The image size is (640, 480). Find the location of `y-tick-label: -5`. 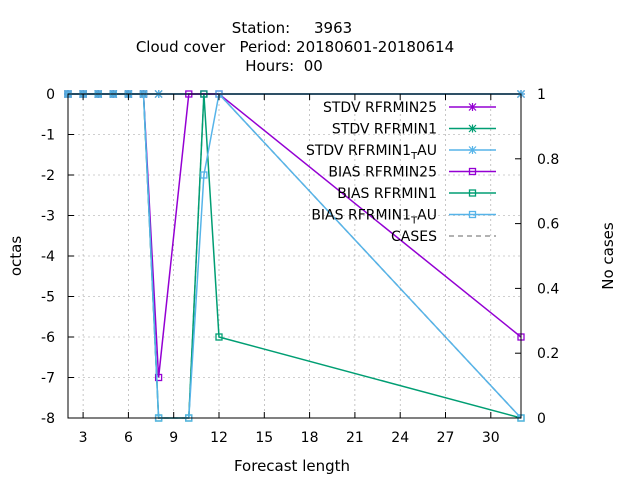

y-tick-label: -5 is located at coordinates (48, 298).